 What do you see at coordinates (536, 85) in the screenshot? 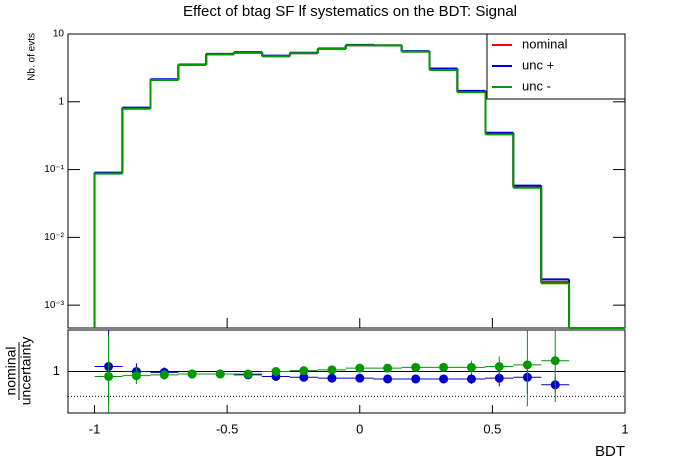
I see `legend-label: unc -` at bounding box center [536, 85].